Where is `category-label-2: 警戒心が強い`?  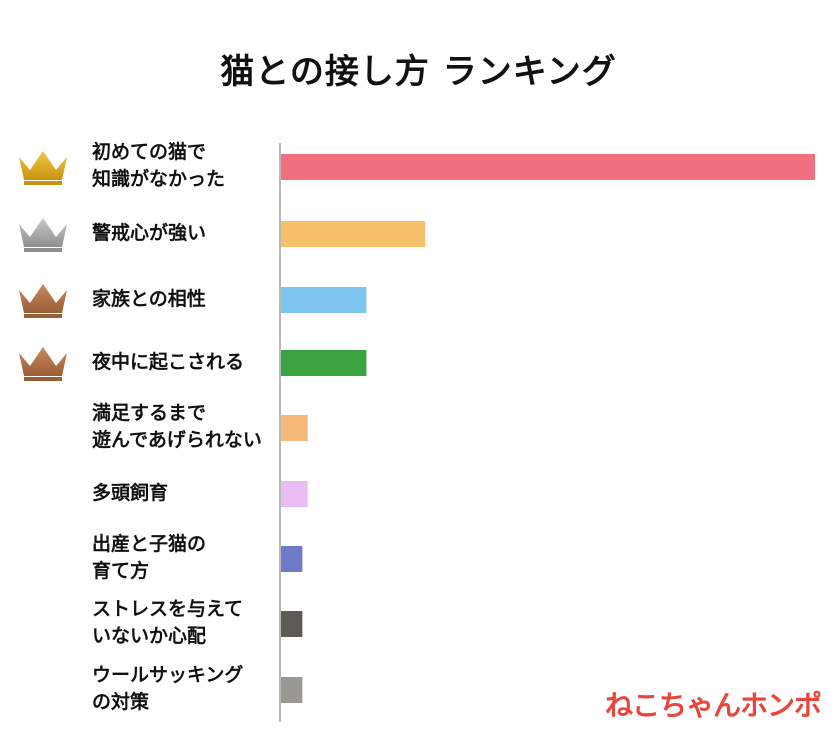
category-label-2: 警戒心が強い is located at coordinates (185, 233).